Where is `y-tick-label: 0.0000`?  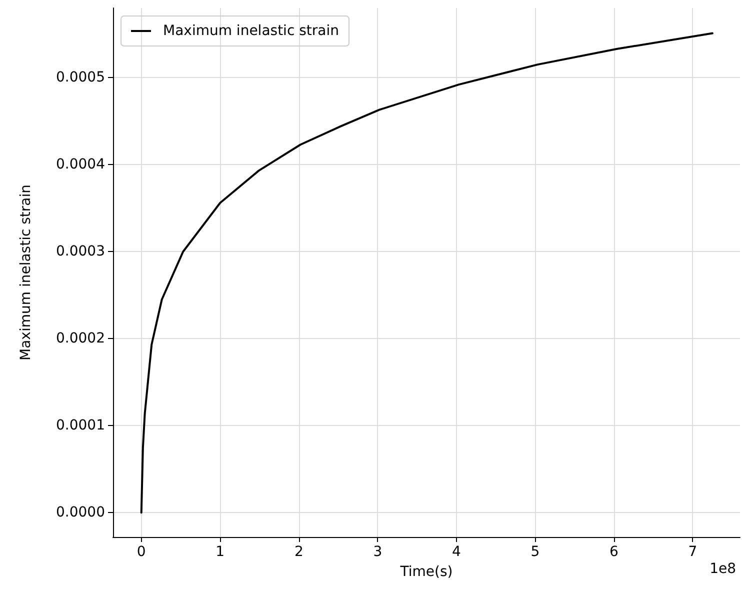 y-tick-label: 0.0000 is located at coordinates (80, 512).